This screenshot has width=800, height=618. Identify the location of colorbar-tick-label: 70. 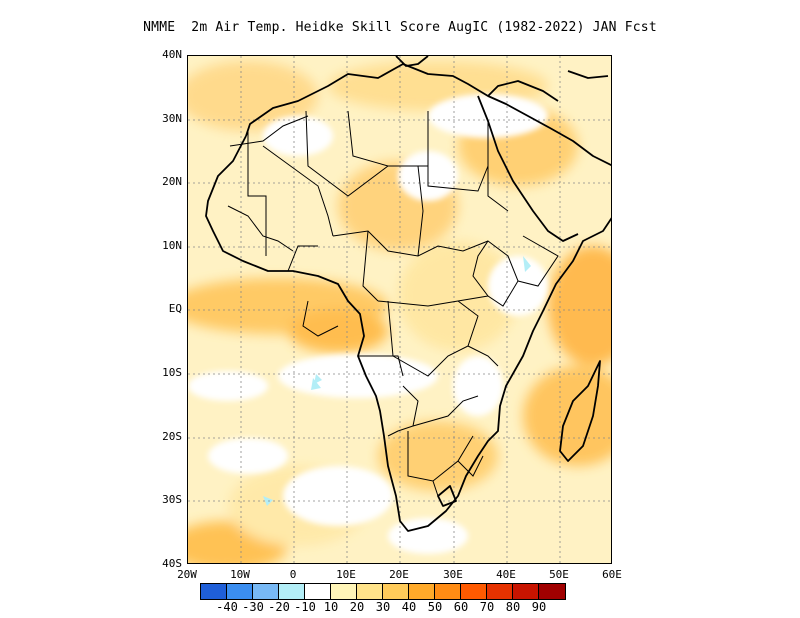
(487, 607).